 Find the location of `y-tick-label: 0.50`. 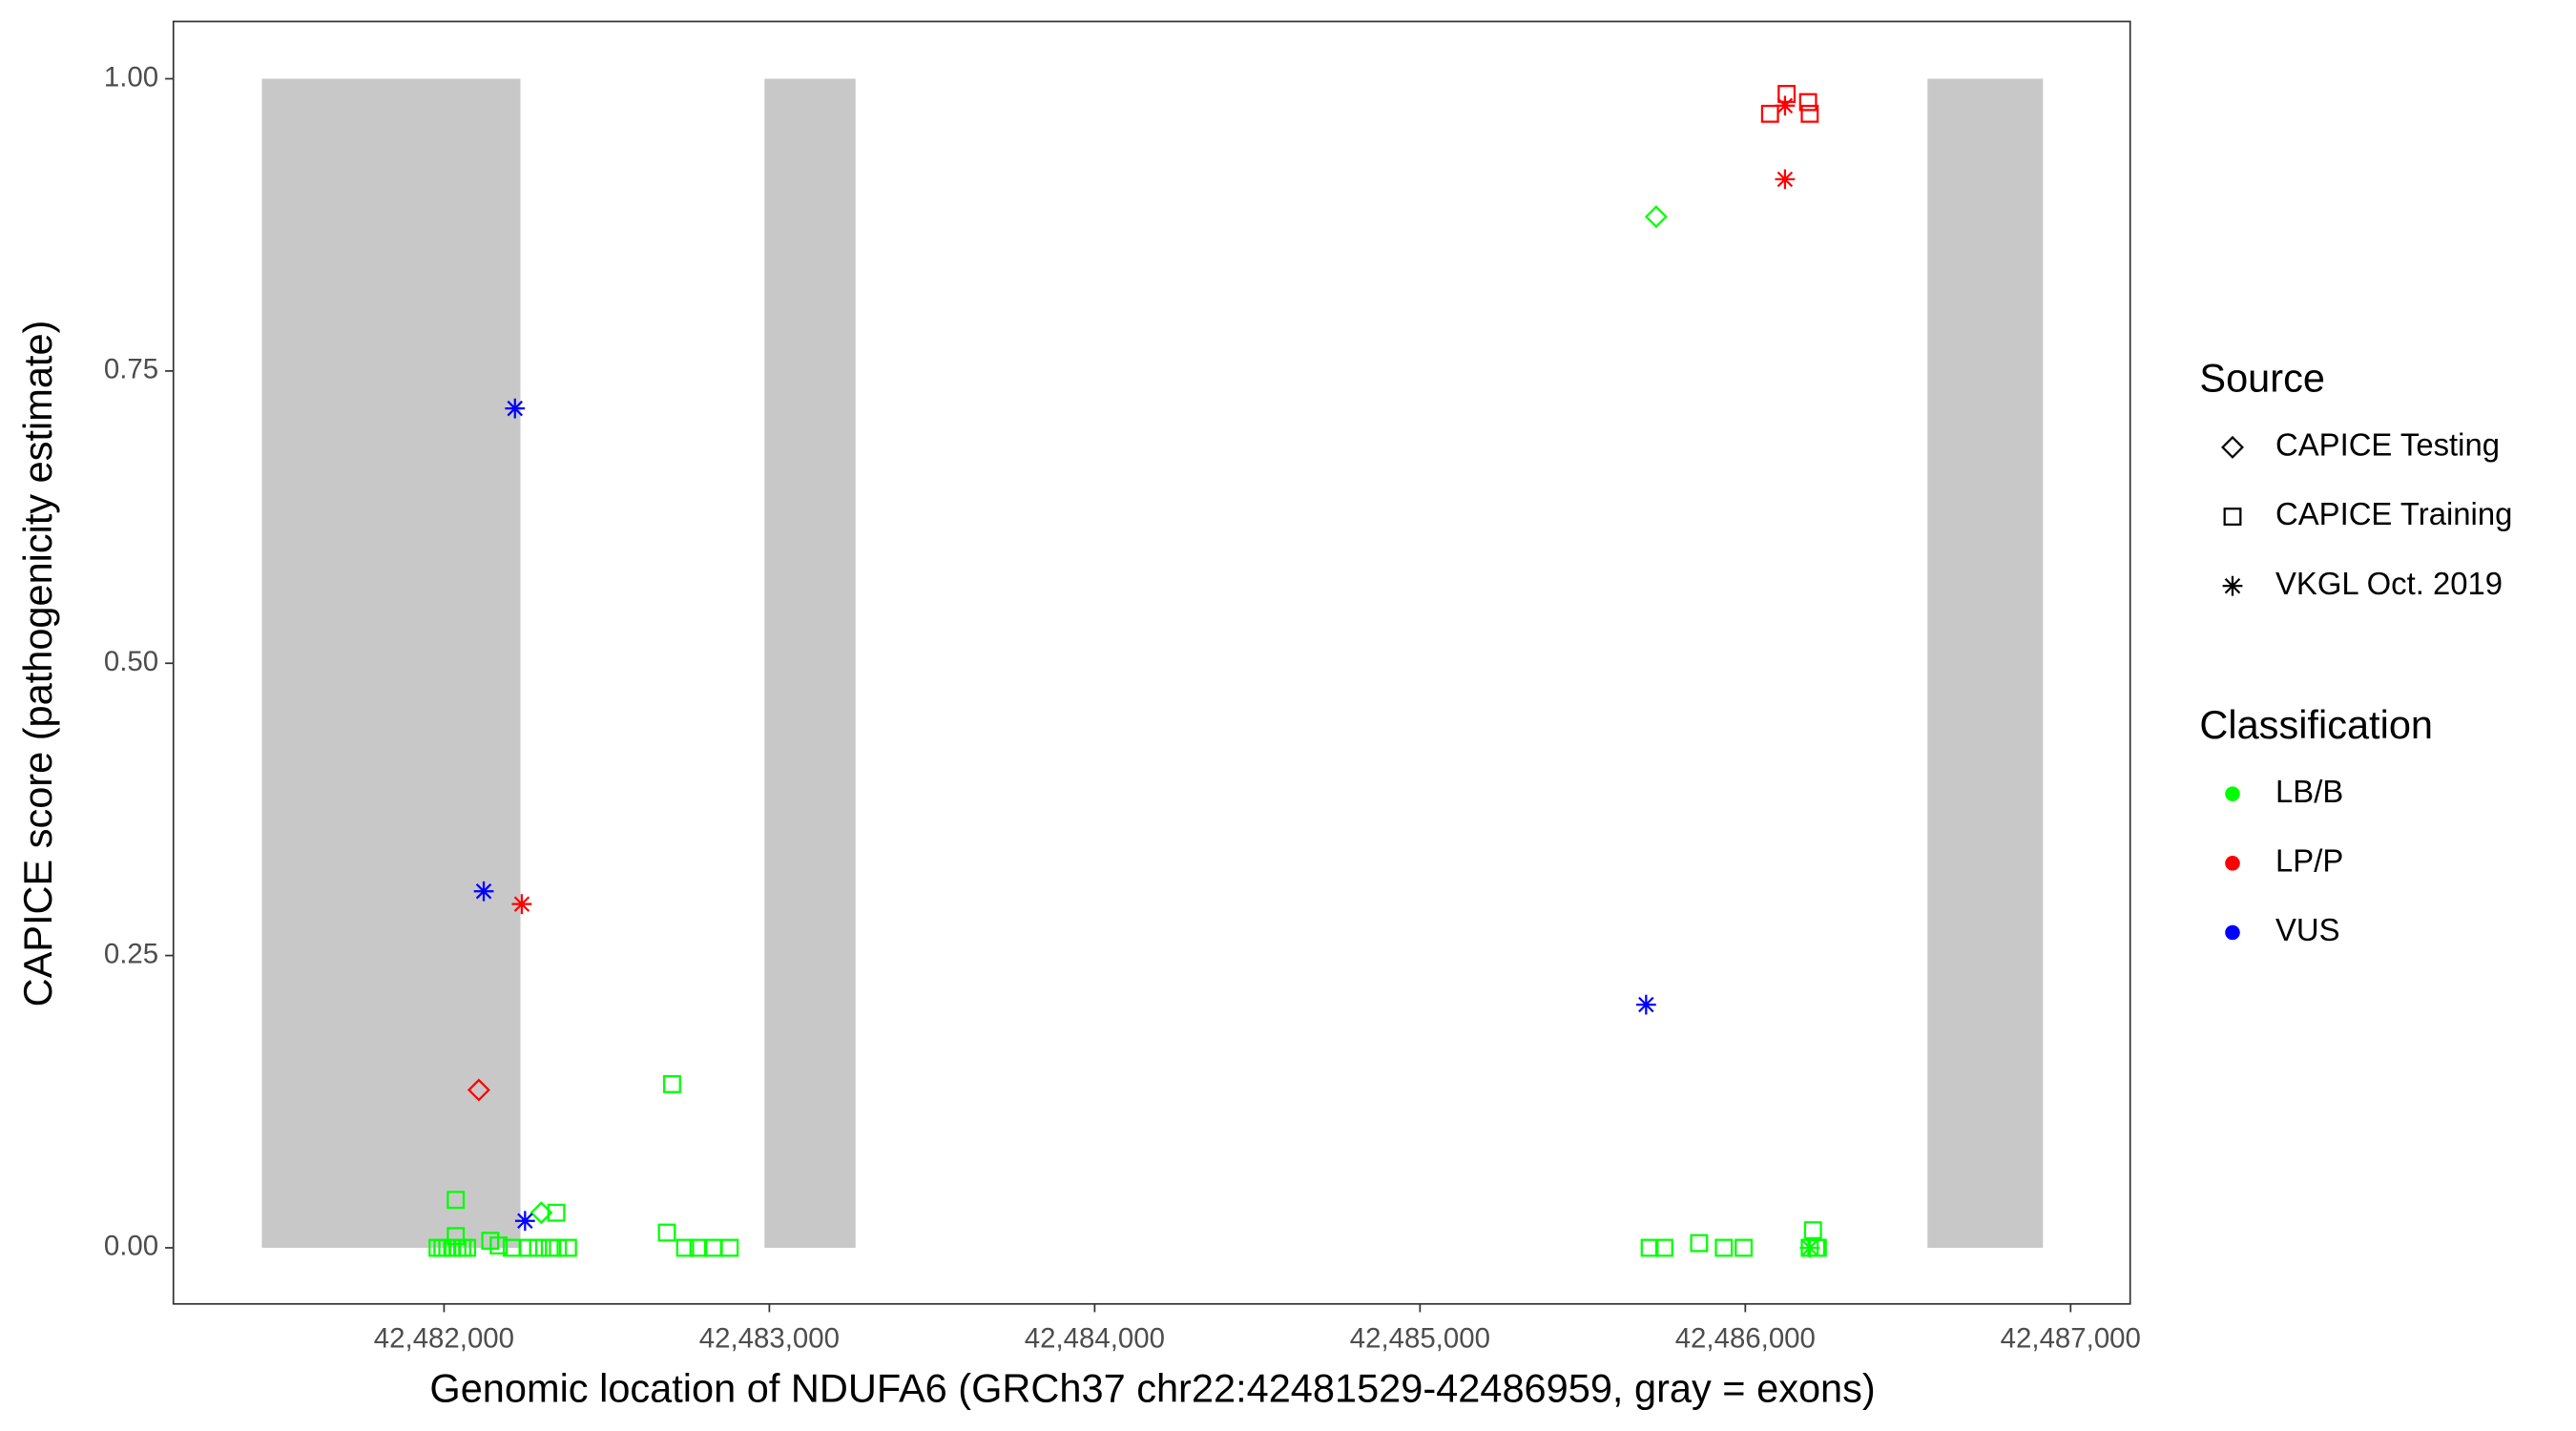

y-tick-label: 0.50 is located at coordinates (131, 661).